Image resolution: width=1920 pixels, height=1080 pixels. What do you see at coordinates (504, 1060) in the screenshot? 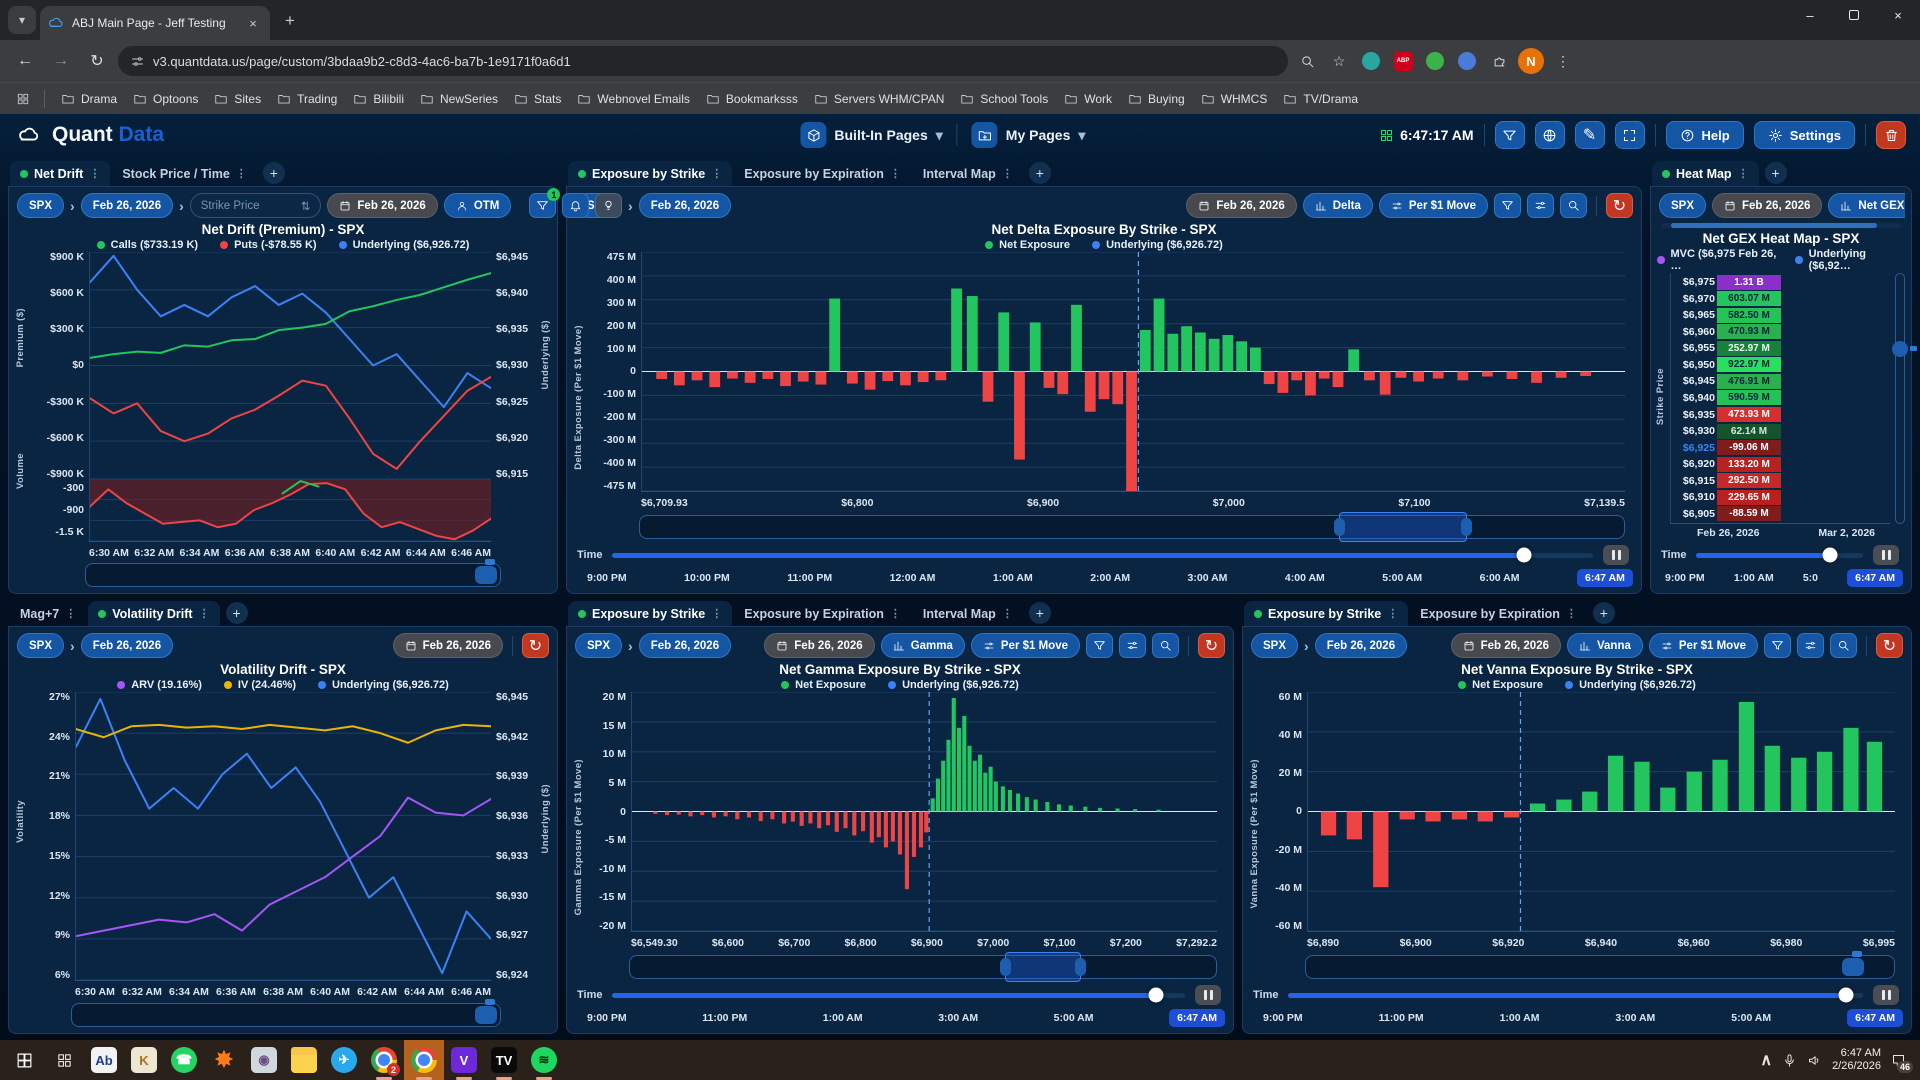
I see `taskbar-app: TV` at bounding box center [504, 1060].